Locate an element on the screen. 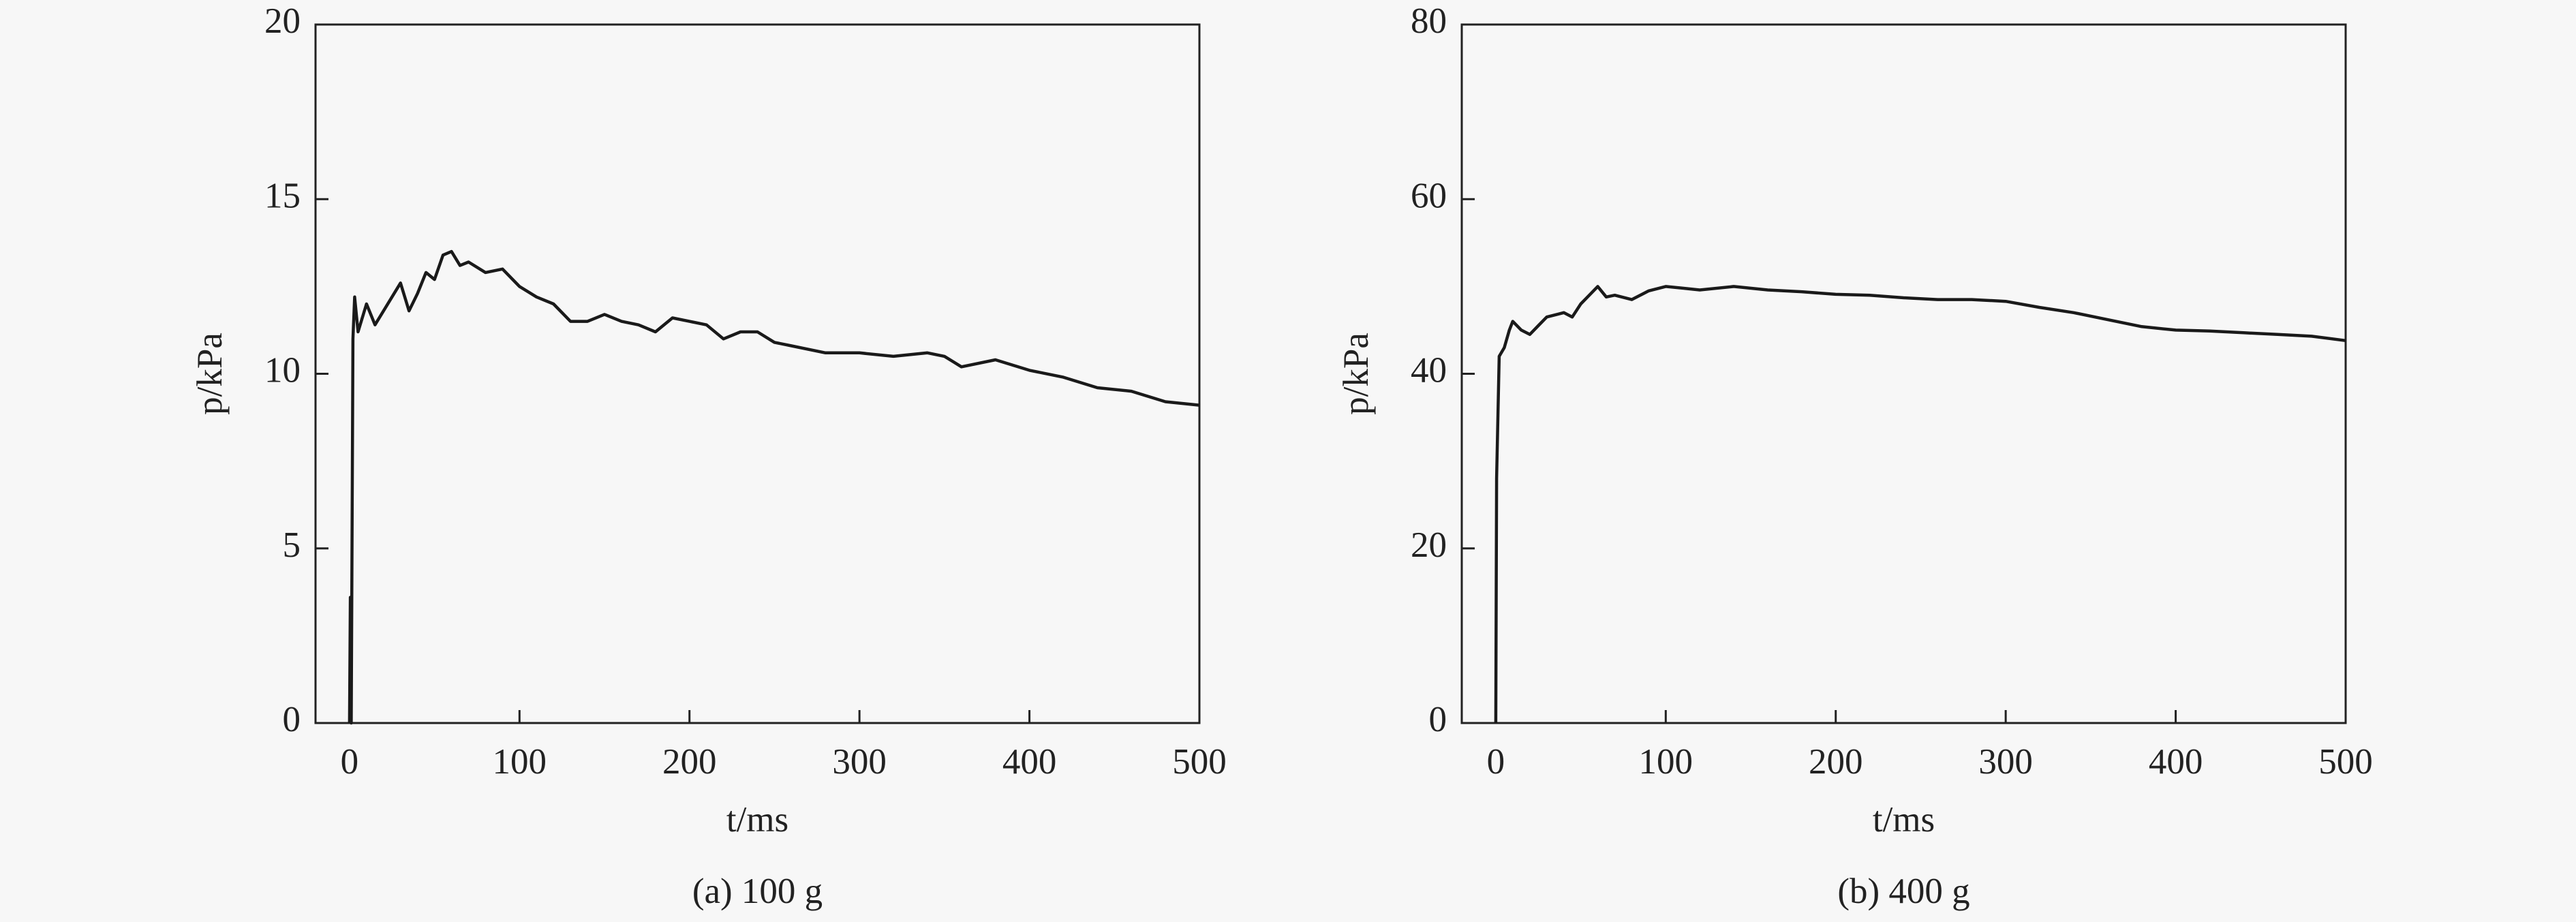 The width and height of the screenshot is (2576, 922). y-tick-label: 80 is located at coordinates (1429, 21).